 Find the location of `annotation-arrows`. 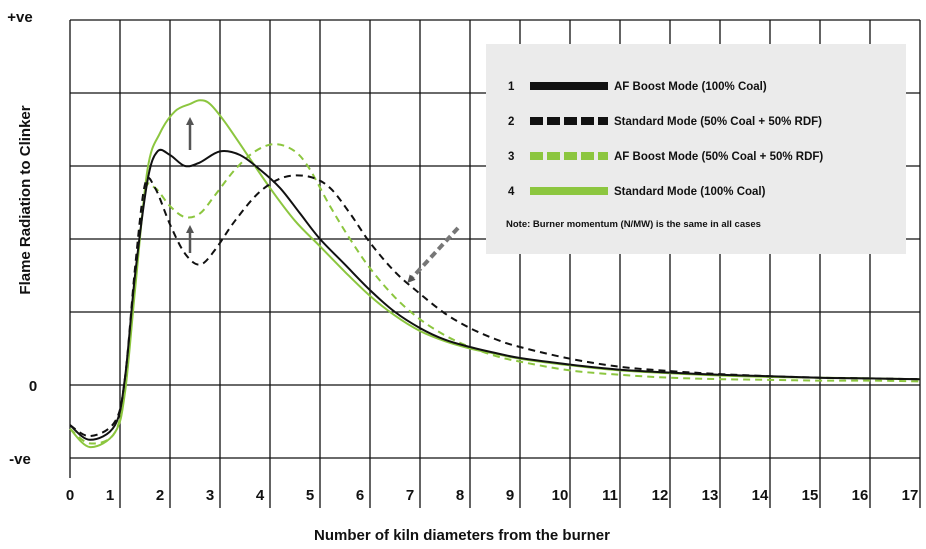

annotation-arrows is located at coordinates (323, 200).